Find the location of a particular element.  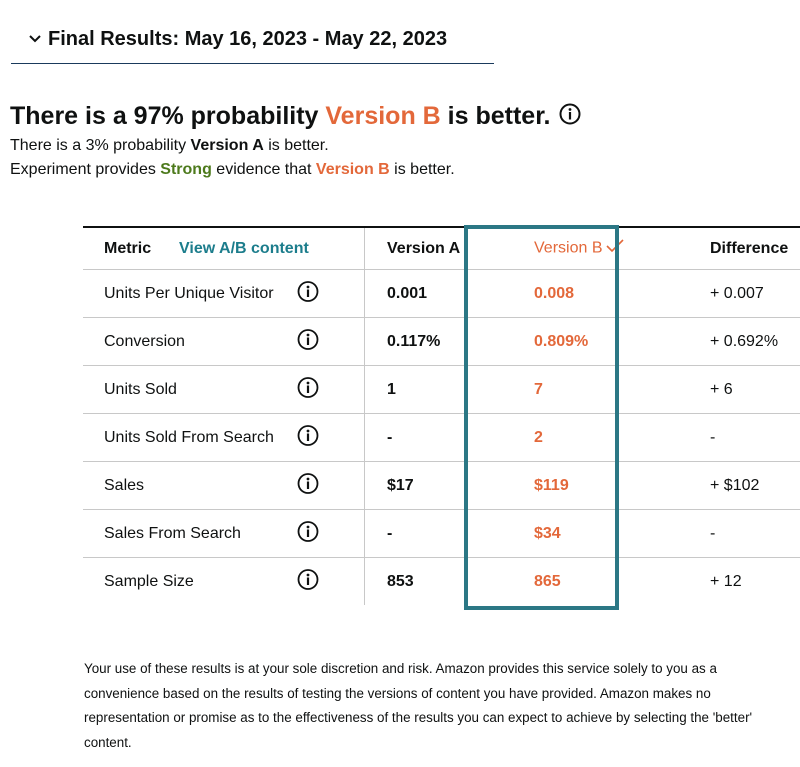

metric-label: Conversion is located at coordinates (144, 341).